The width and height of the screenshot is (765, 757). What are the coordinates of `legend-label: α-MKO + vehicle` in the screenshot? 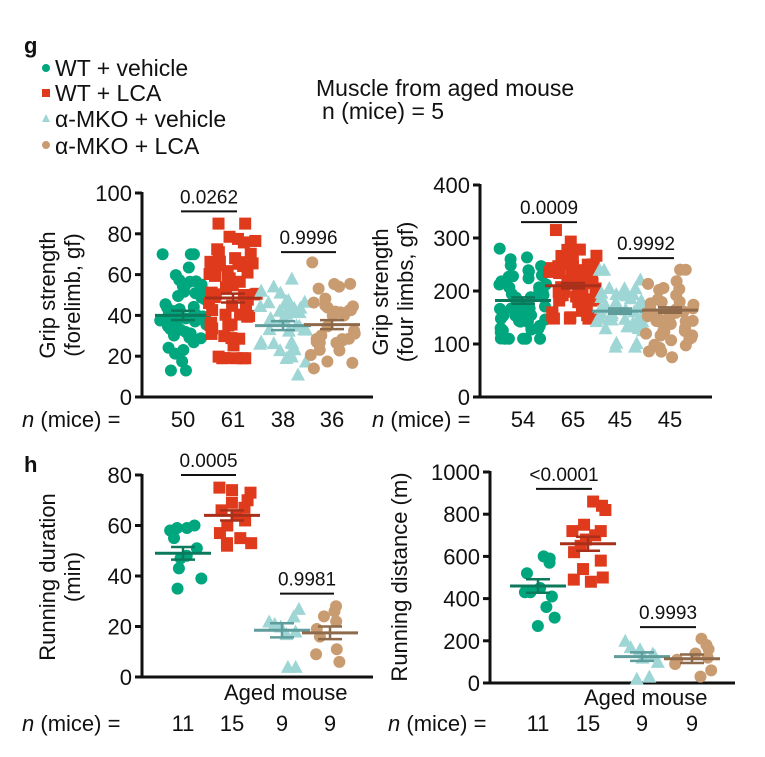 It's located at (140, 119).